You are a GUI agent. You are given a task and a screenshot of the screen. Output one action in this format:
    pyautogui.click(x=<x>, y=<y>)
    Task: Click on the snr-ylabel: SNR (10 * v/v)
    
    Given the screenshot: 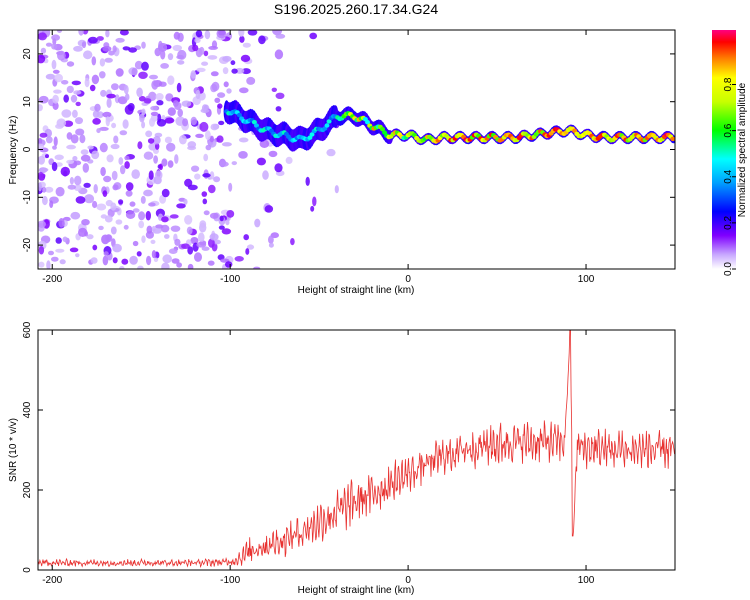 What is the action you would take?
    pyautogui.click(x=13, y=450)
    